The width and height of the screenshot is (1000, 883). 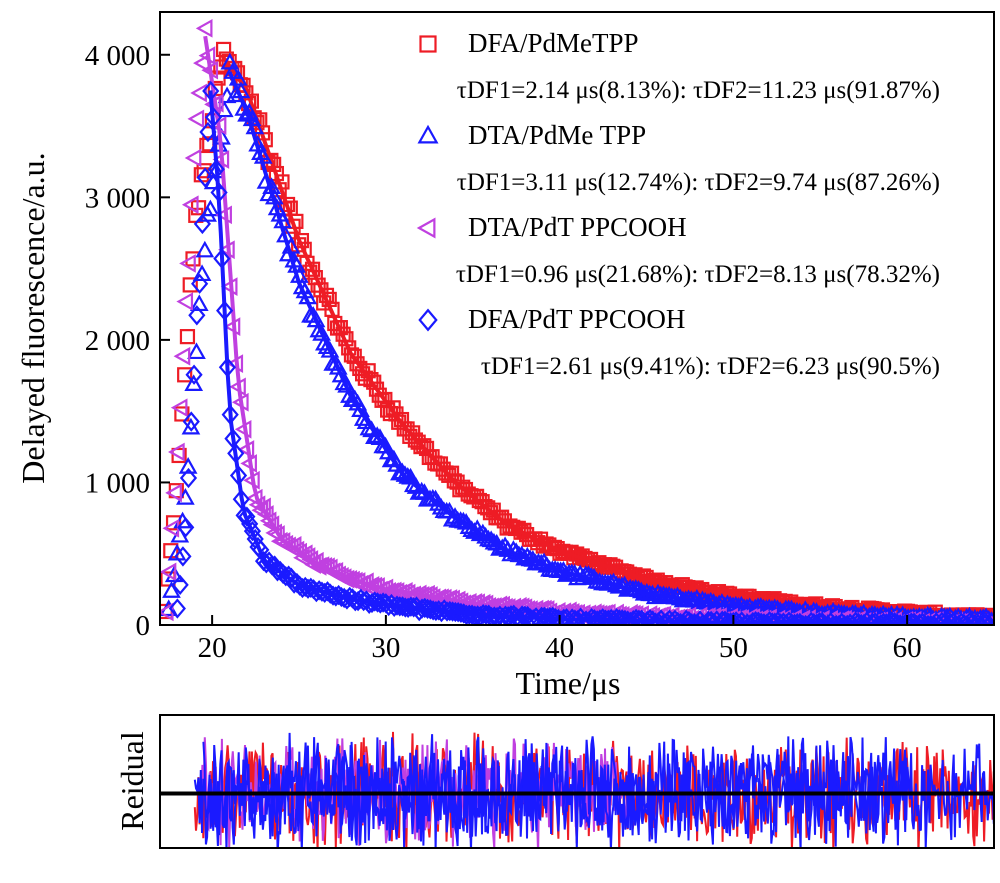 I want to click on y-tick-label: 2 000, so click(x=117, y=341).